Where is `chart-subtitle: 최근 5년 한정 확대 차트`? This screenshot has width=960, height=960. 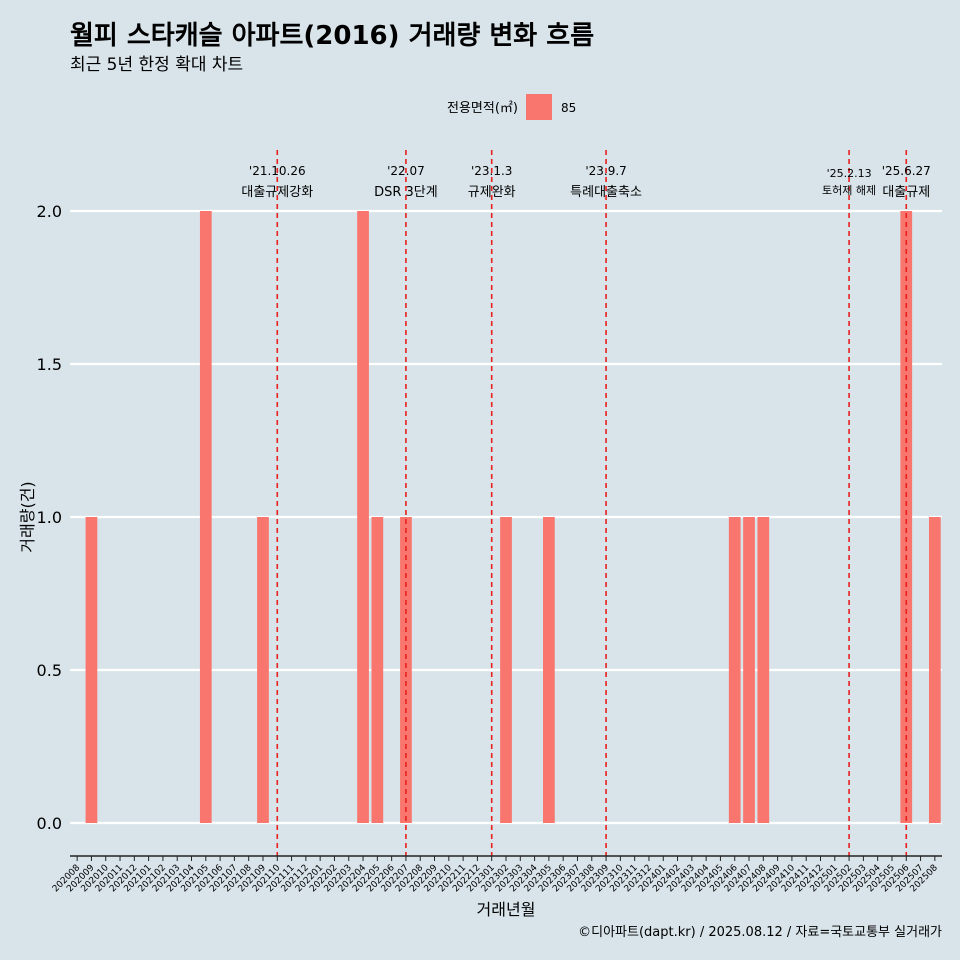 chart-subtitle: 최근 5년 한정 확대 차트 is located at coordinates (156, 65).